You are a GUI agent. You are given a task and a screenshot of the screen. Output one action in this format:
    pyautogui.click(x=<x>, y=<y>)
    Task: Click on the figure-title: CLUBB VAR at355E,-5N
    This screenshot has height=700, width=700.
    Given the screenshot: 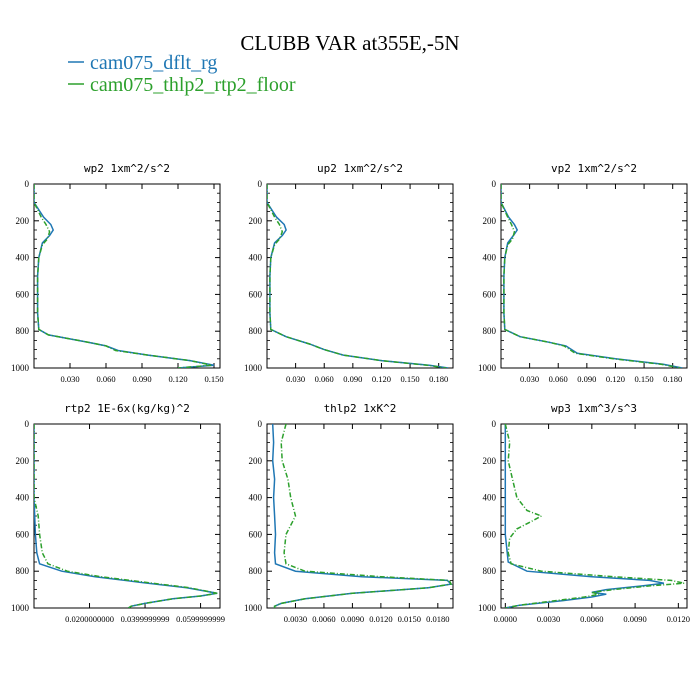 What is the action you would take?
    pyautogui.click(x=349, y=43)
    